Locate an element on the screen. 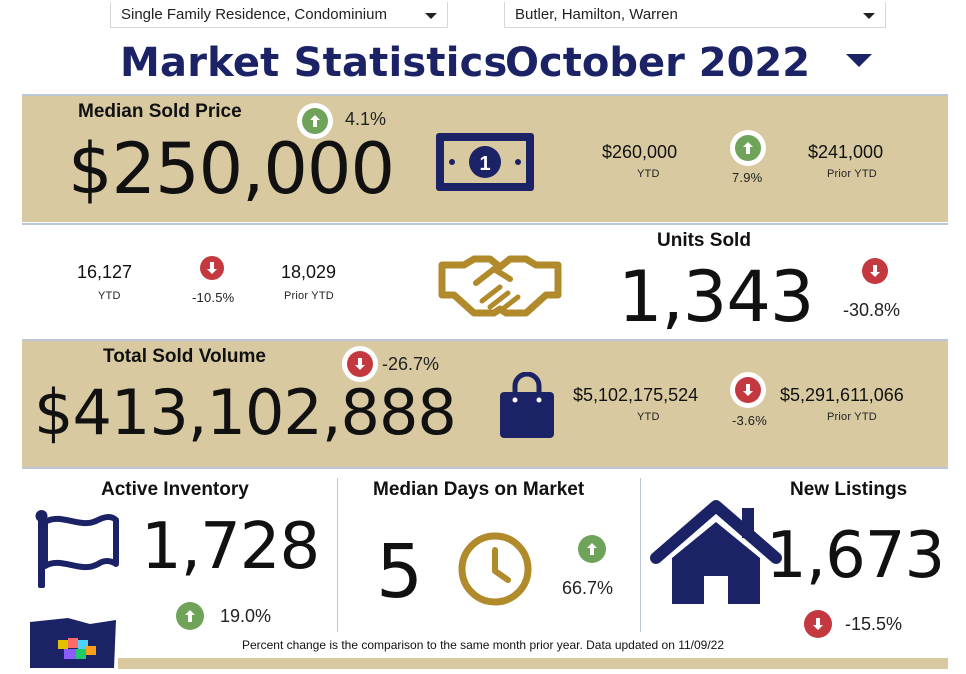 The image size is (966, 674). units-sold-ytd-label: YTD is located at coordinates (109, 296).